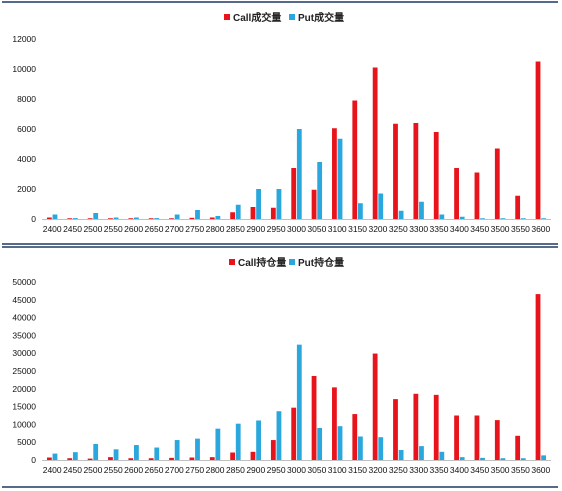  What do you see at coordinates (24, 353) in the screenshot?
I see `y-tick-label: 30000` at bounding box center [24, 353].